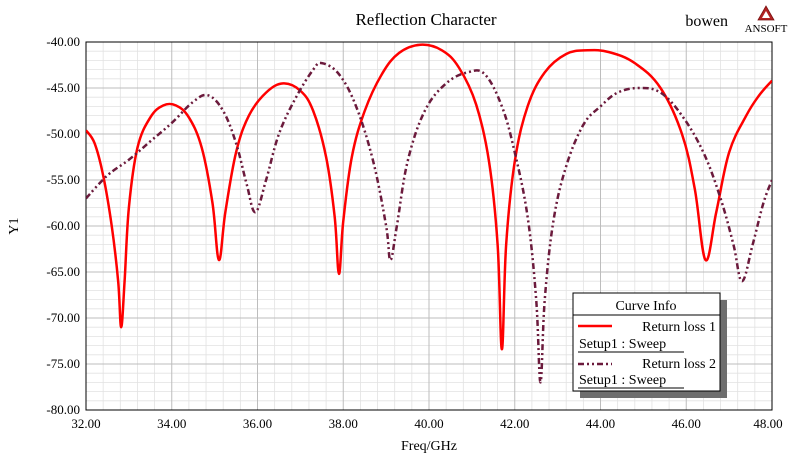 This screenshot has height=458, width=800. Describe the element at coordinates (766, 14) in the screenshot. I see `ansoft-logo-icon-inner` at that location.